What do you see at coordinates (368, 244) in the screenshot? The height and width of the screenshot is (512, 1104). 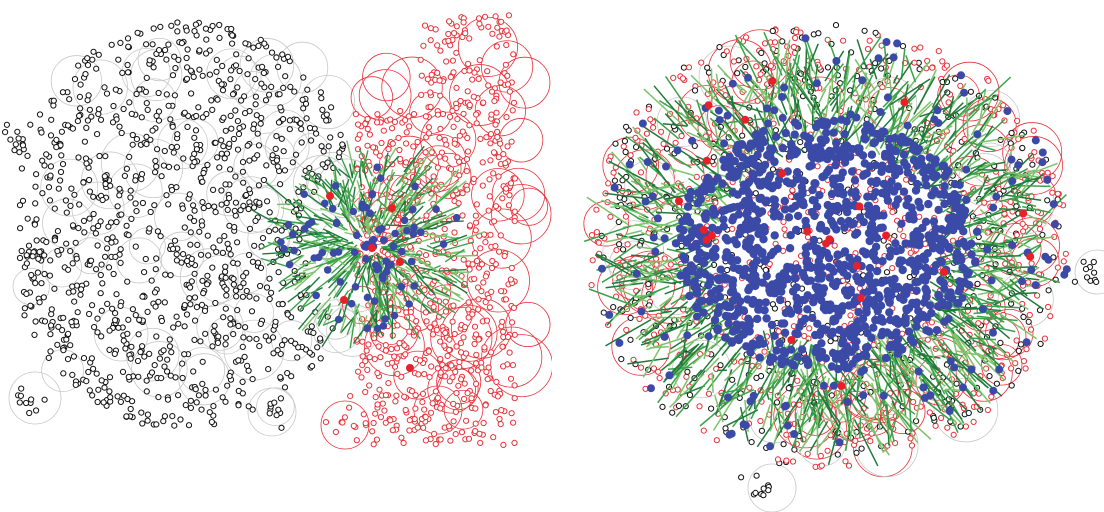 I see `green-filament-layer` at bounding box center [368, 244].